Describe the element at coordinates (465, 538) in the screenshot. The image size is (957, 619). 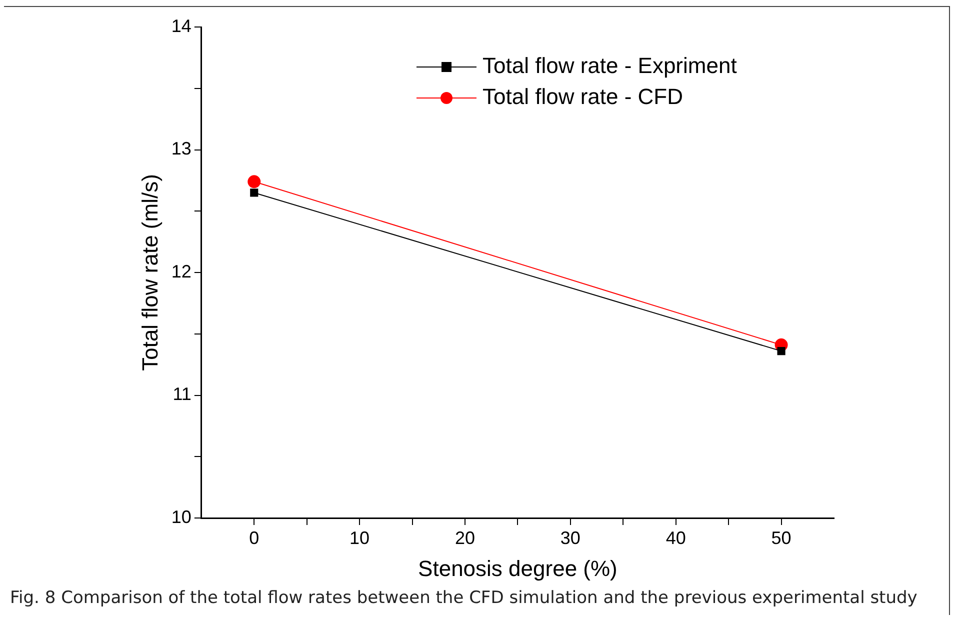
I see `x-tick-label: 20` at that location.